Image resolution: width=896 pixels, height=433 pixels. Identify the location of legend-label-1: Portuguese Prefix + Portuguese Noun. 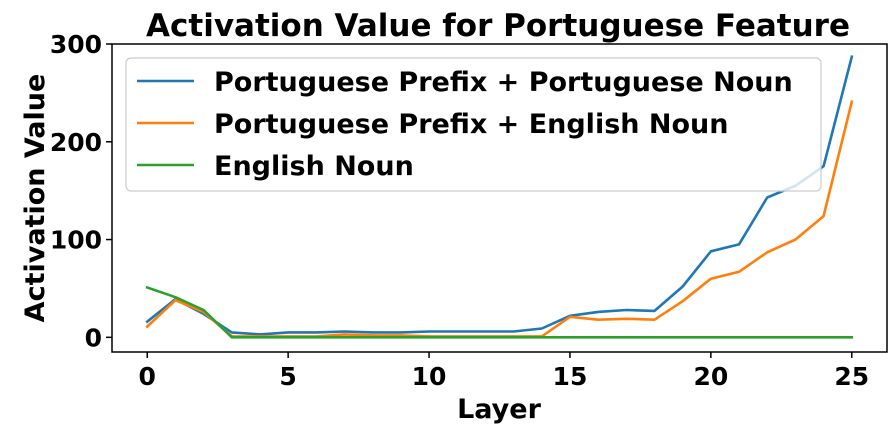
(503, 82).